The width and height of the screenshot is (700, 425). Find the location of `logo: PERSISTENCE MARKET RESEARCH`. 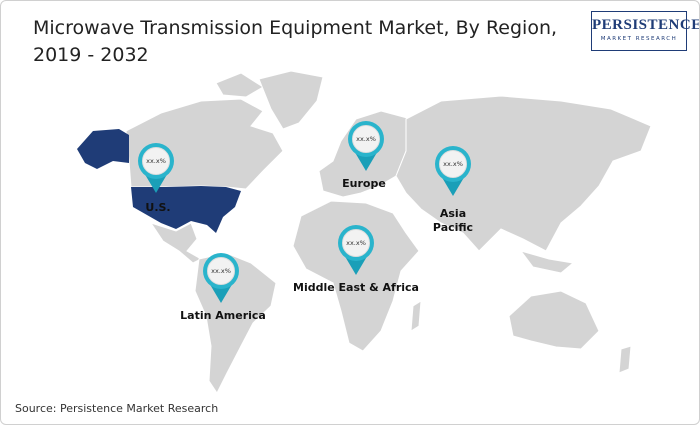

logo: PERSISTENCE MARKET RESEARCH is located at coordinates (645, 31).